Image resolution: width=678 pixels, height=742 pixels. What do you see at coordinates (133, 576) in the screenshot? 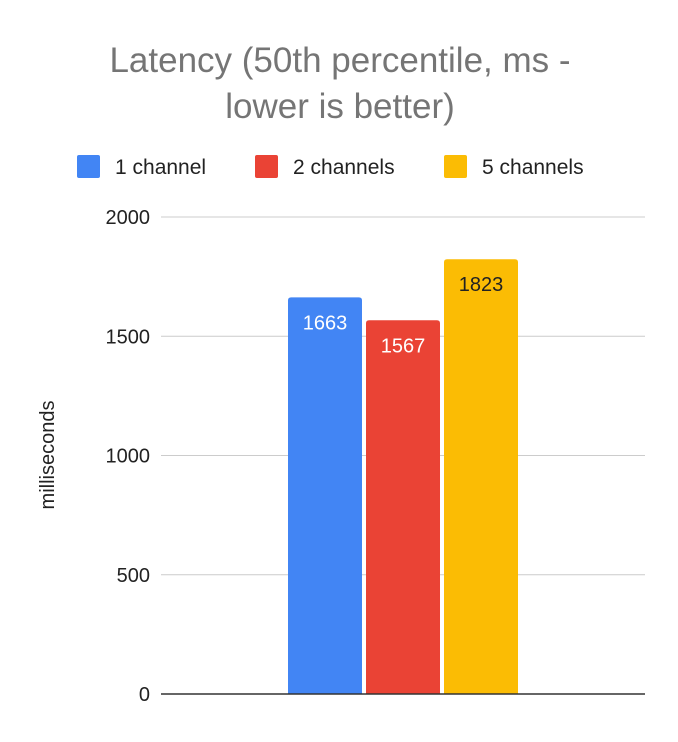
I see `y-tick-label: 500` at bounding box center [133, 576].